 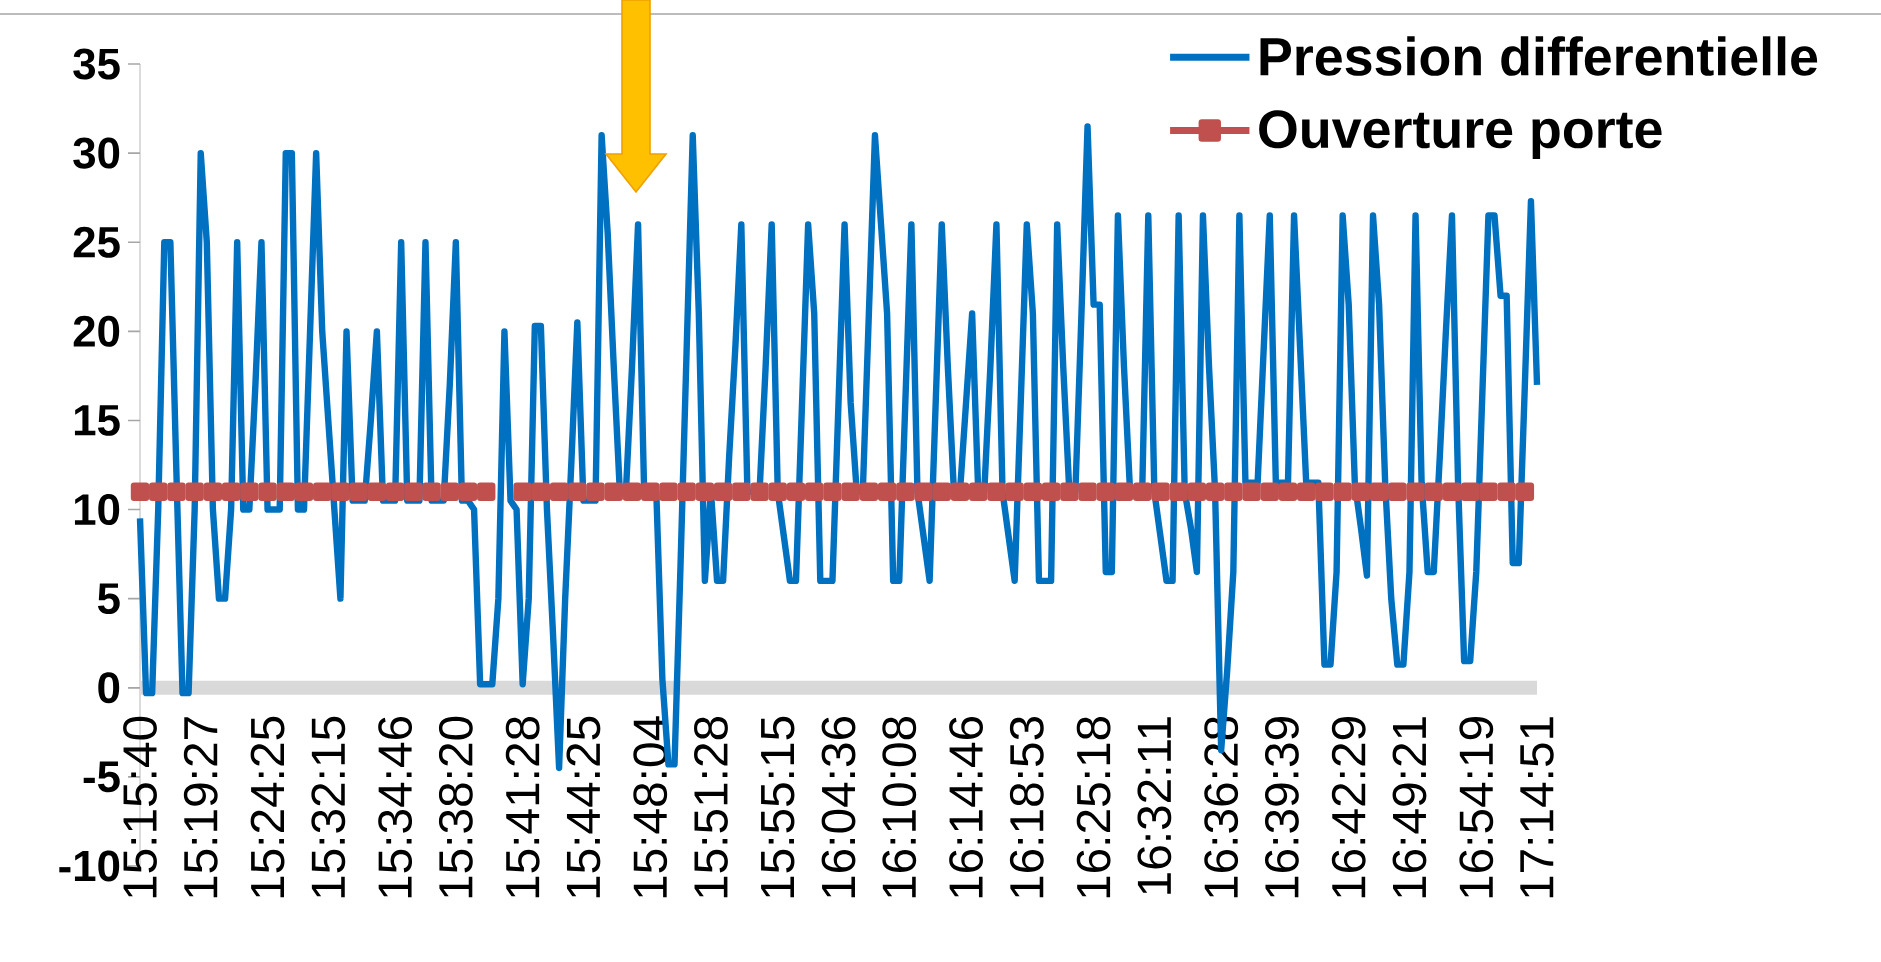 I want to click on x-tick-label: 15:44:25, so click(x=583, y=807).